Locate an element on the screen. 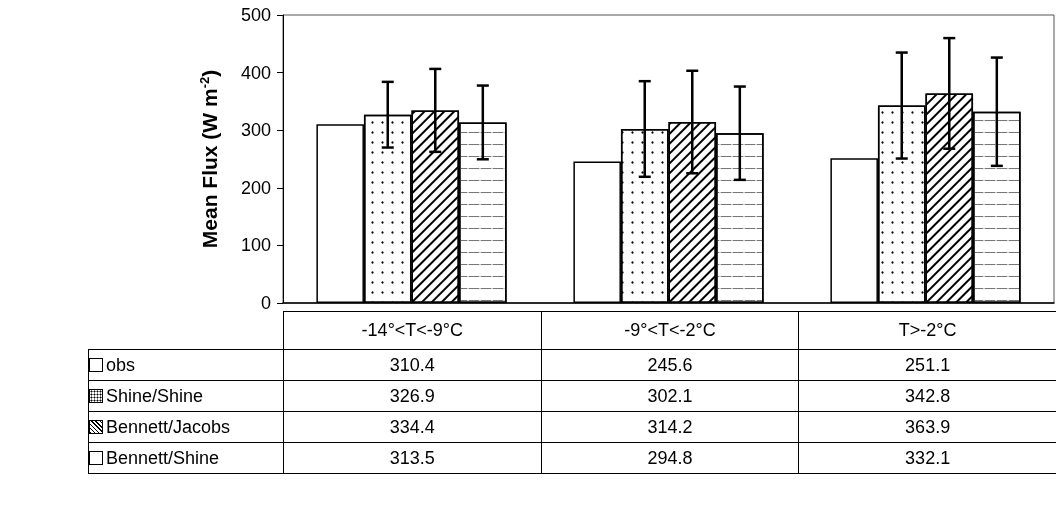 The height and width of the screenshot is (518, 1056). data-label: 245.6 is located at coordinates (670, 365).